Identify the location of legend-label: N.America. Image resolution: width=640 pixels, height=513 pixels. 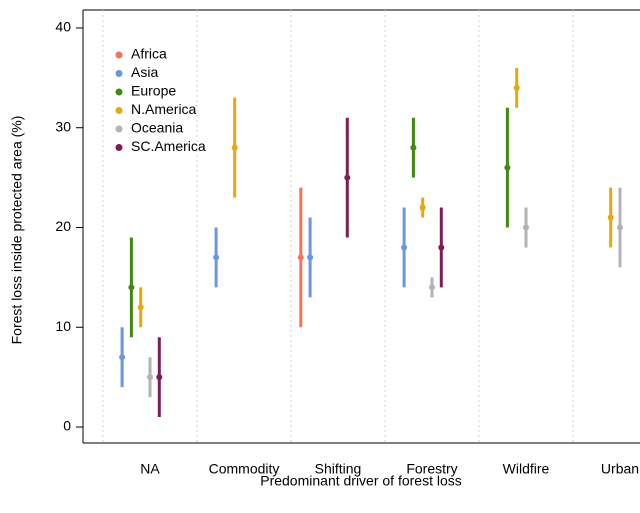
(164, 109).